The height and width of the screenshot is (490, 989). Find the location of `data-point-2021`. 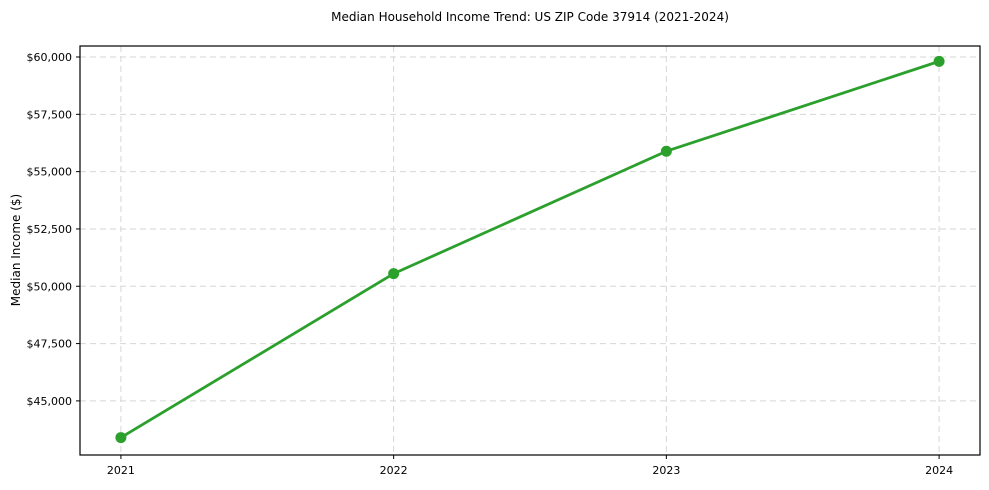

data-point-2021 is located at coordinates (121, 438).